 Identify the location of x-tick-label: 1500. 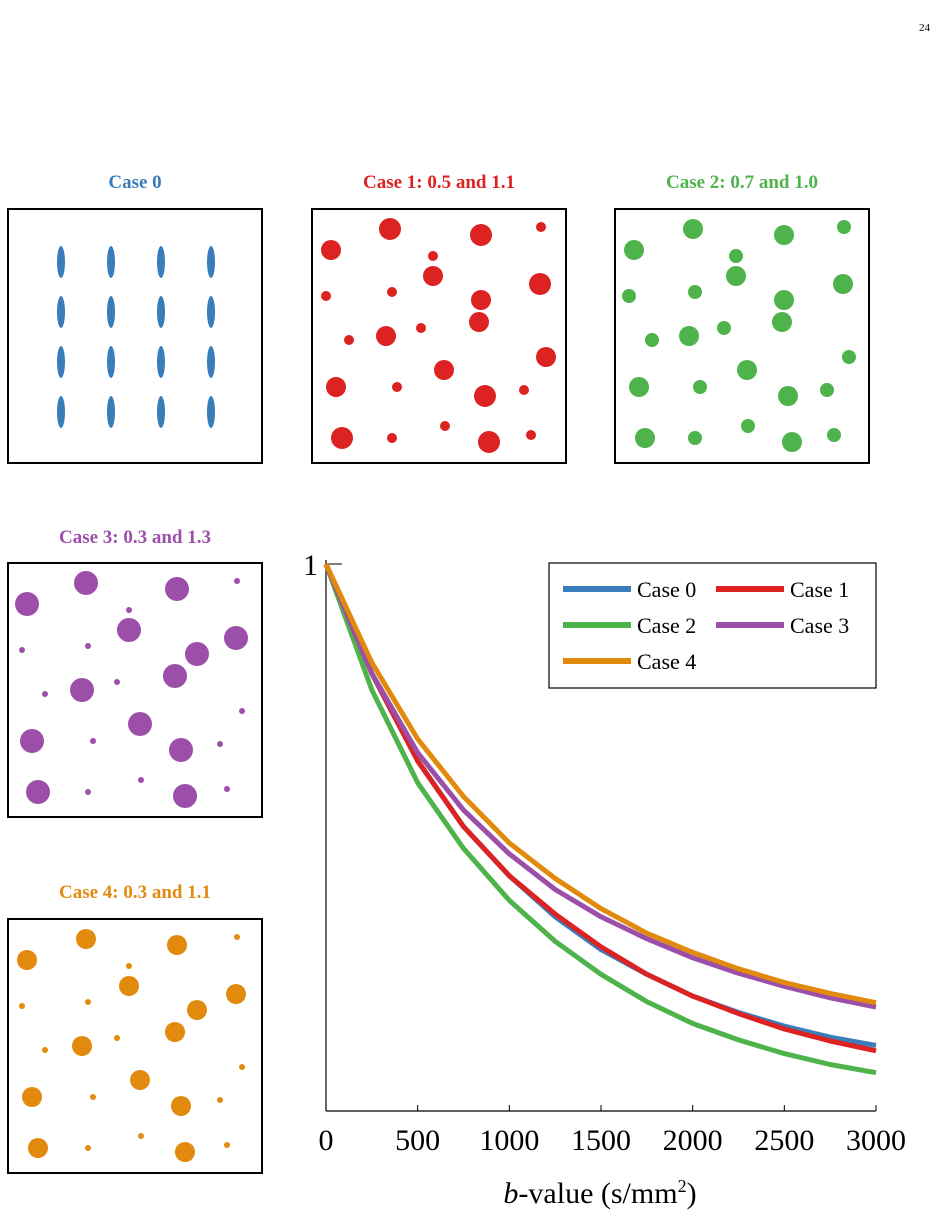
(601, 1140).